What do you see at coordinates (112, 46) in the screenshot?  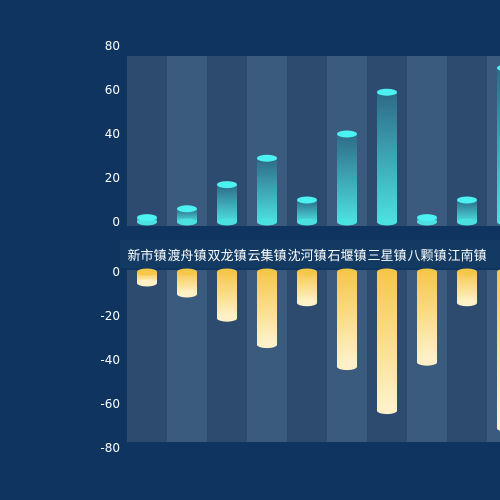 I see `y-tick-top: 80` at bounding box center [112, 46].